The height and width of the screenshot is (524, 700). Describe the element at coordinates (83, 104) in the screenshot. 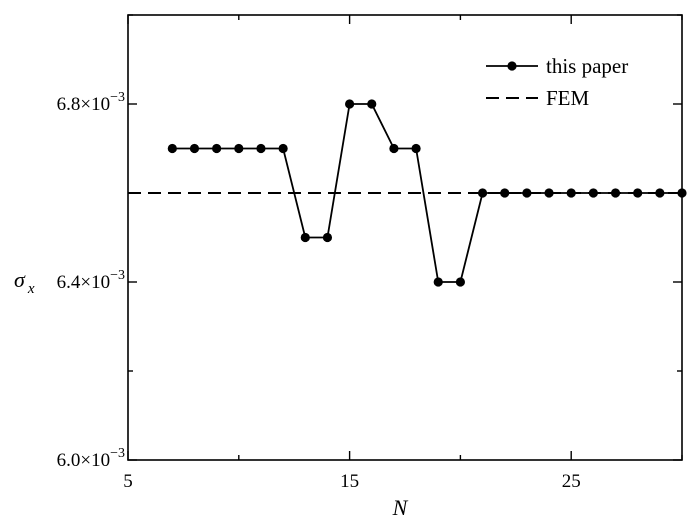

I see `y-tick-label-mantissa: 6.8×10` at that location.